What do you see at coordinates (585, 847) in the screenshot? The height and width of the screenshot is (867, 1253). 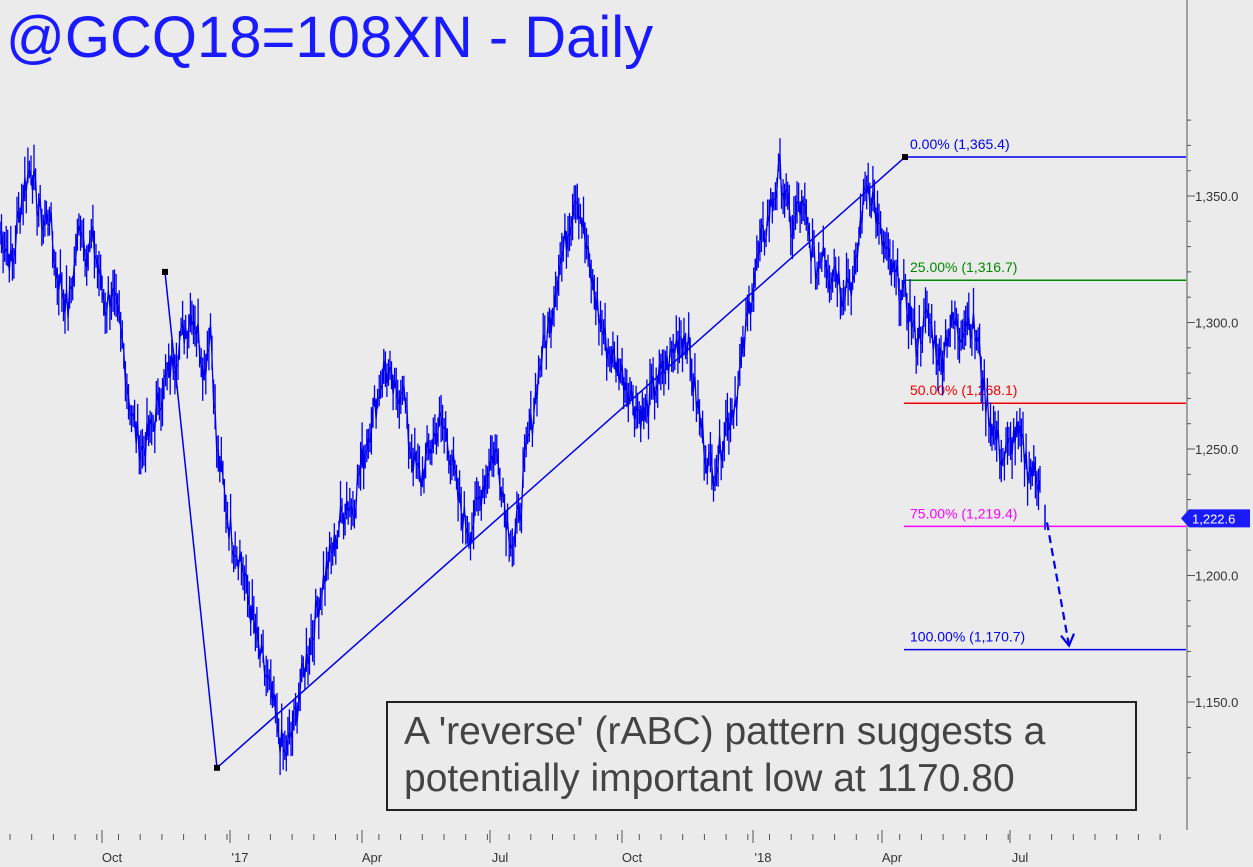 I see `x-axis: Oct '17 Apr Jul Oct '18 Apr Jul` at bounding box center [585, 847].